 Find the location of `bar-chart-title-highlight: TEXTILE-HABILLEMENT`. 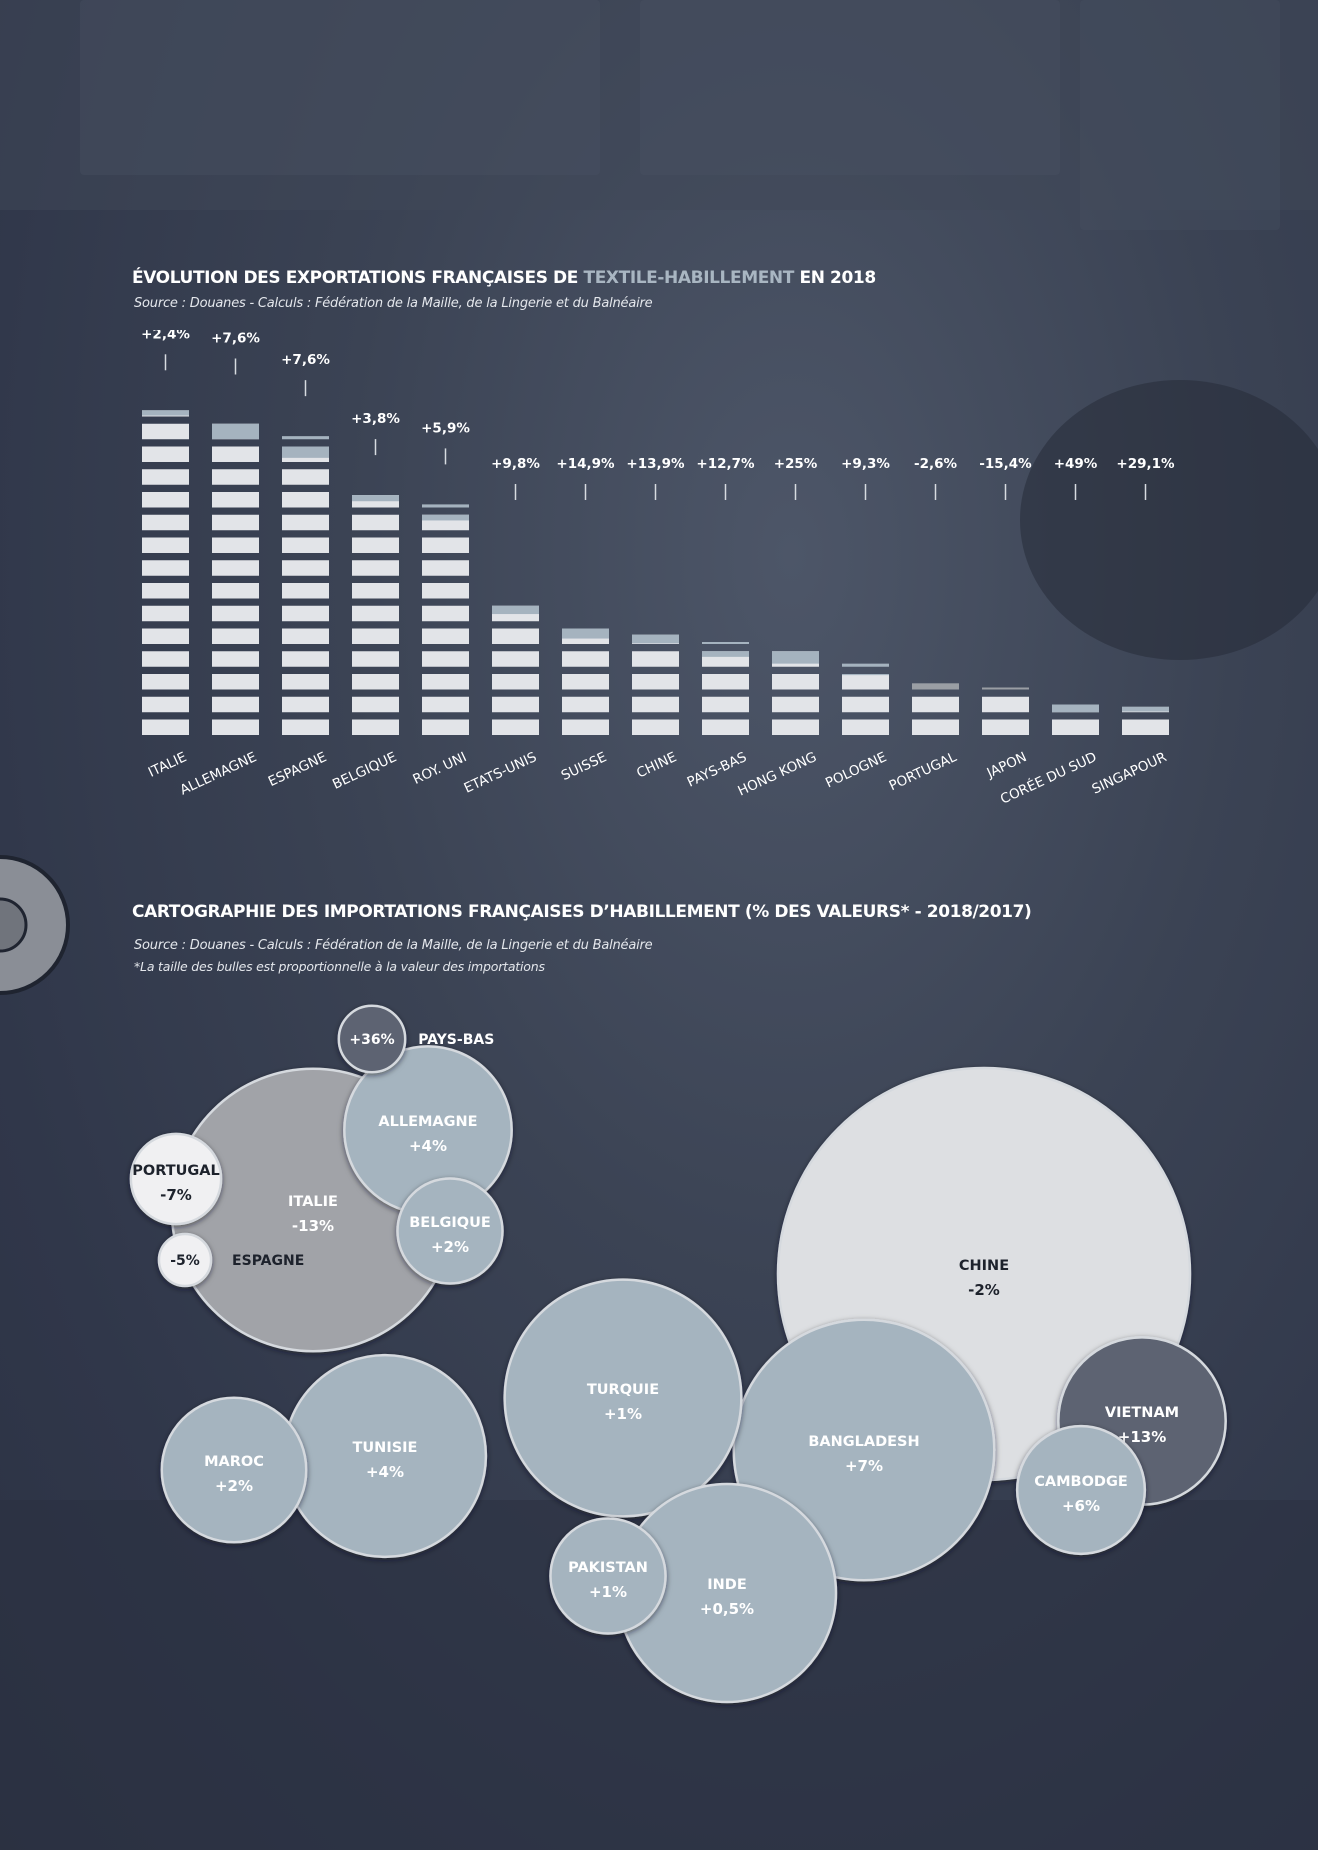

bar-chart-title-highlight: TEXTILE-HABILLEMENT is located at coordinates (689, 278).